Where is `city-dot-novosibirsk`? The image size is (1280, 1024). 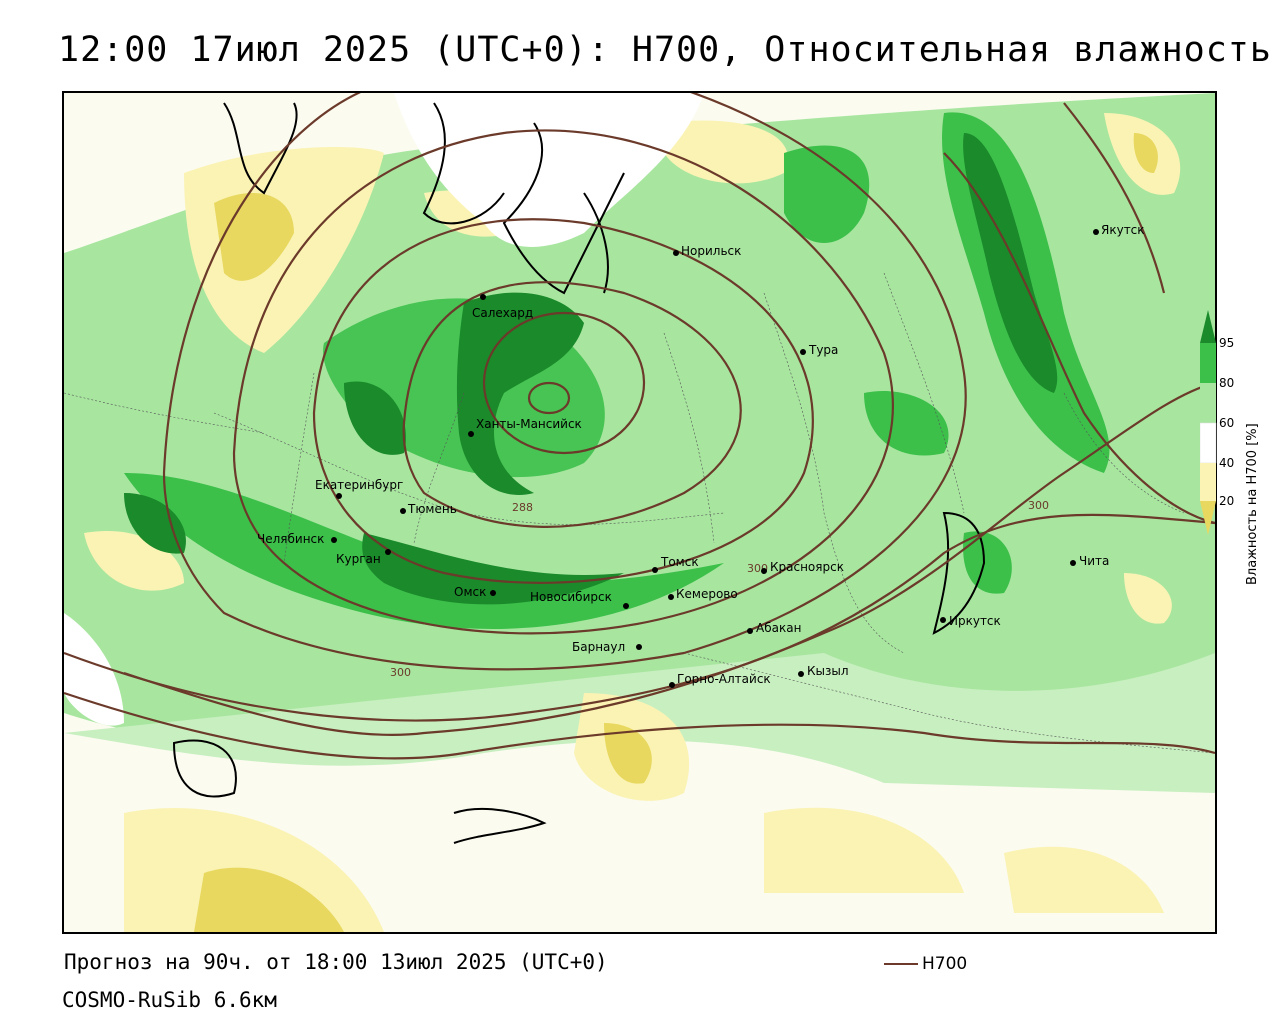 city-dot-novosibirsk is located at coordinates (626, 606).